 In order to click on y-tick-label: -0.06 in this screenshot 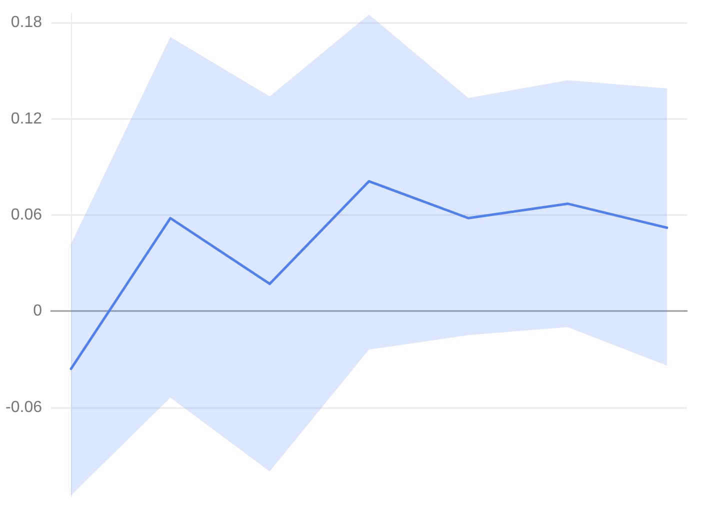, I will do `click(24, 407)`.